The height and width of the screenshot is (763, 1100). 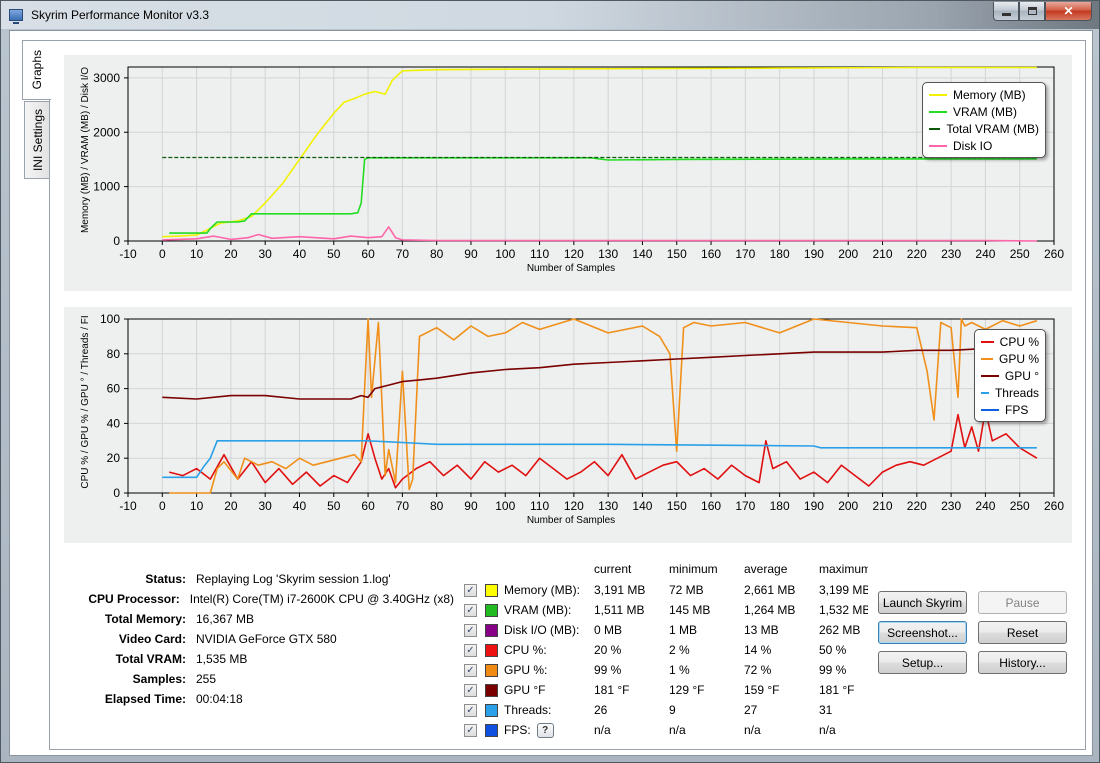 I want to click on x-tick-label: 10, so click(x=197, y=254).